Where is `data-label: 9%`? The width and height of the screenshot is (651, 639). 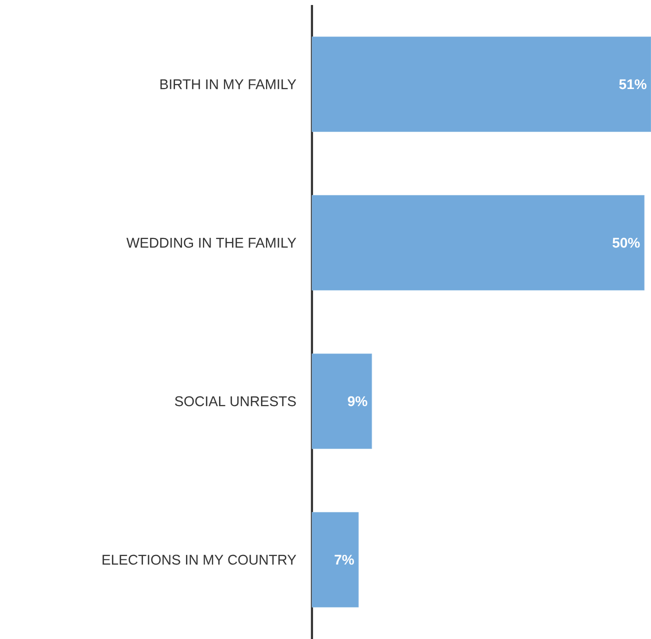 data-label: 9% is located at coordinates (358, 401).